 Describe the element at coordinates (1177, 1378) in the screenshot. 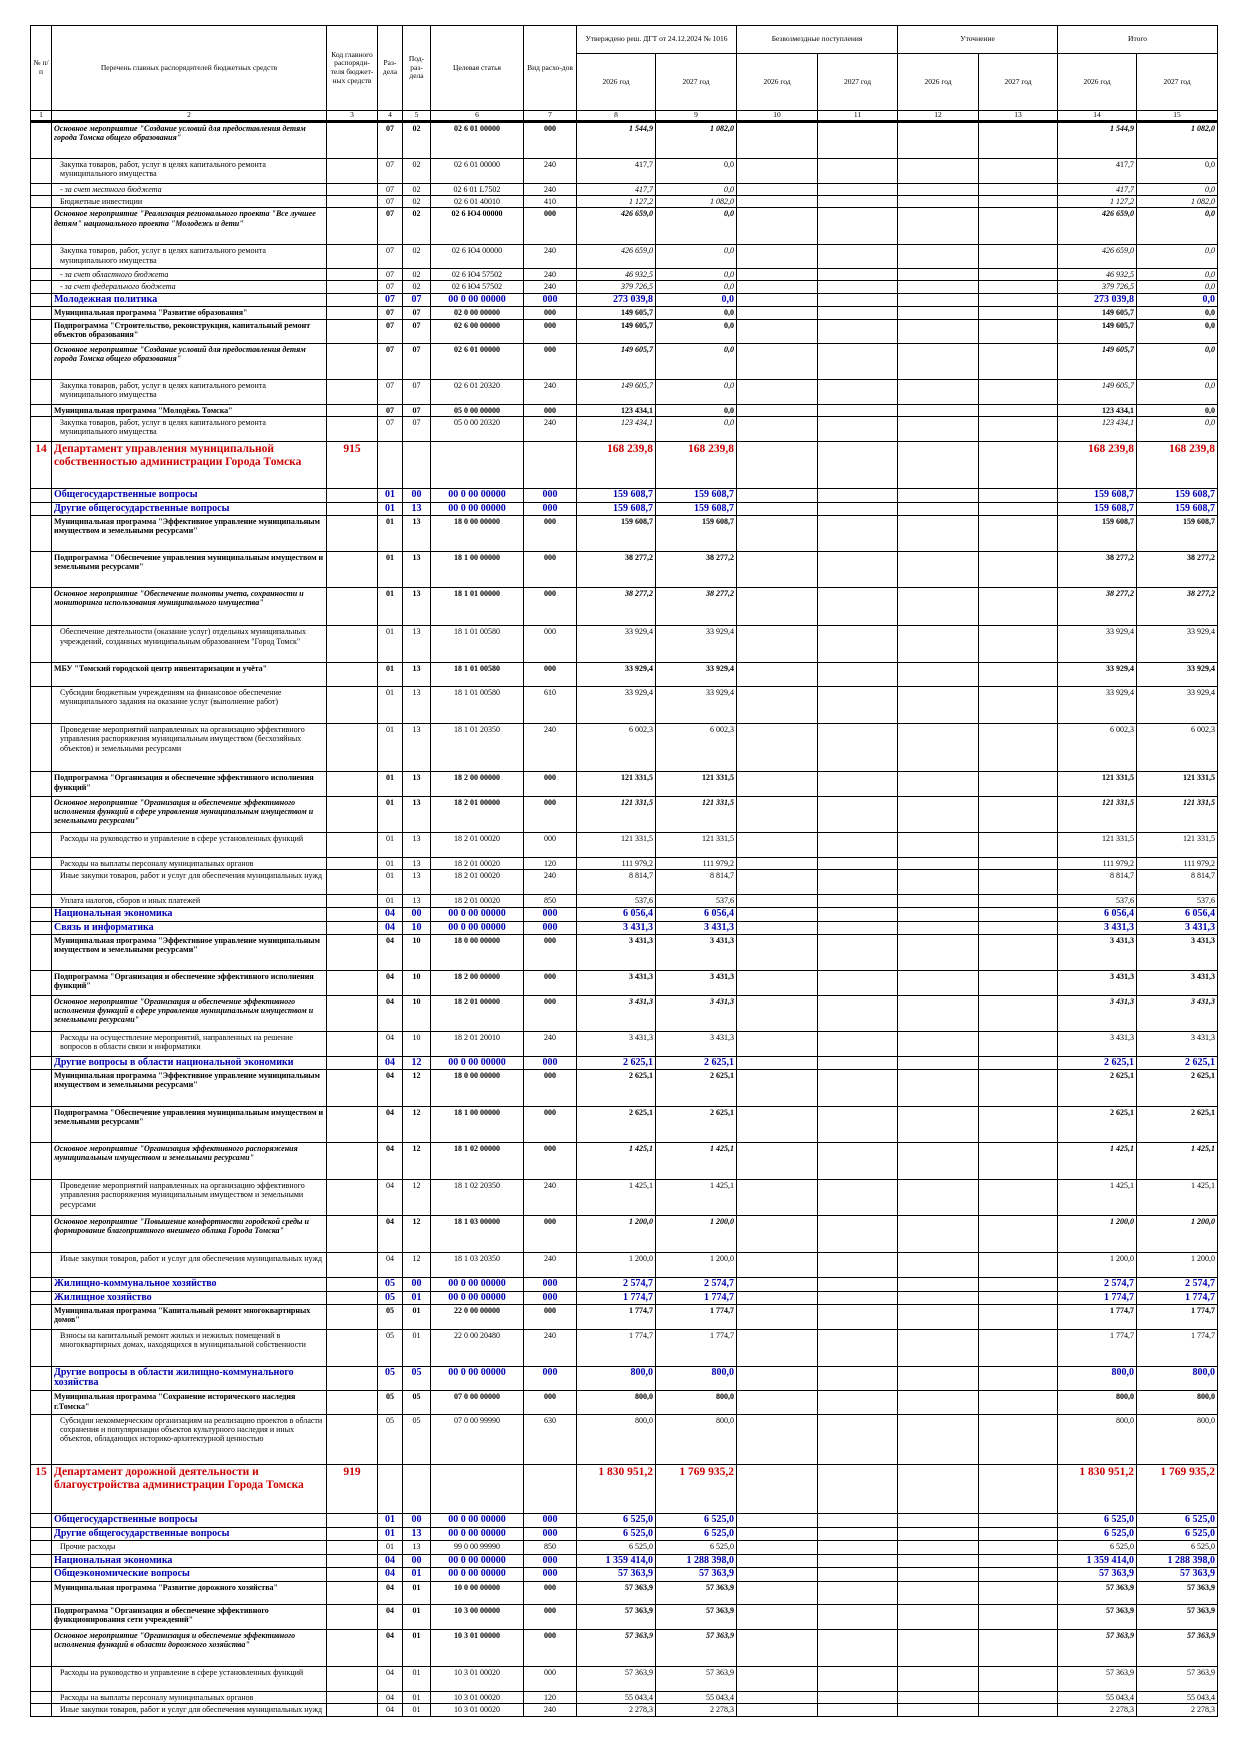

I see `cell: 800,0` at that location.